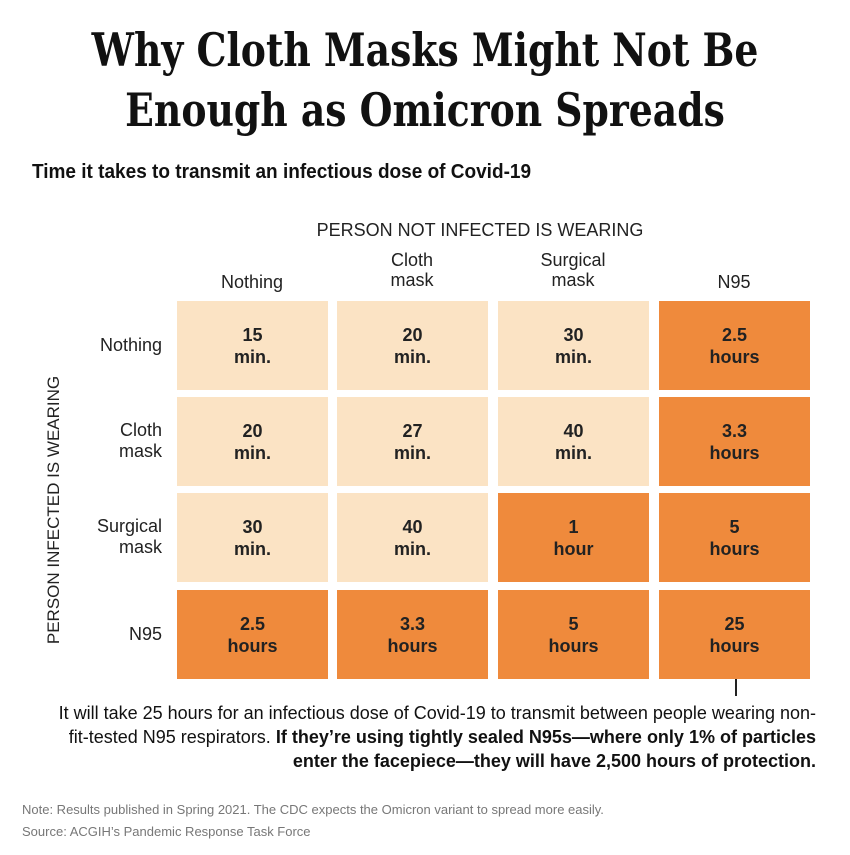 The height and width of the screenshot is (855, 850). Describe the element at coordinates (425, 50) in the screenshot. I see `title-line-1: Why Cloth Masks Might Not Be` at that location.